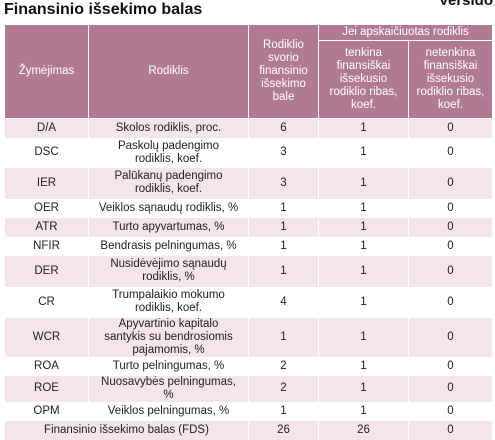 The image size is (495, 440). Describe the element at coordinates (168, 128) in the screenshot. I see `table-cell: Skolos rodiklis, proc.` at that location.